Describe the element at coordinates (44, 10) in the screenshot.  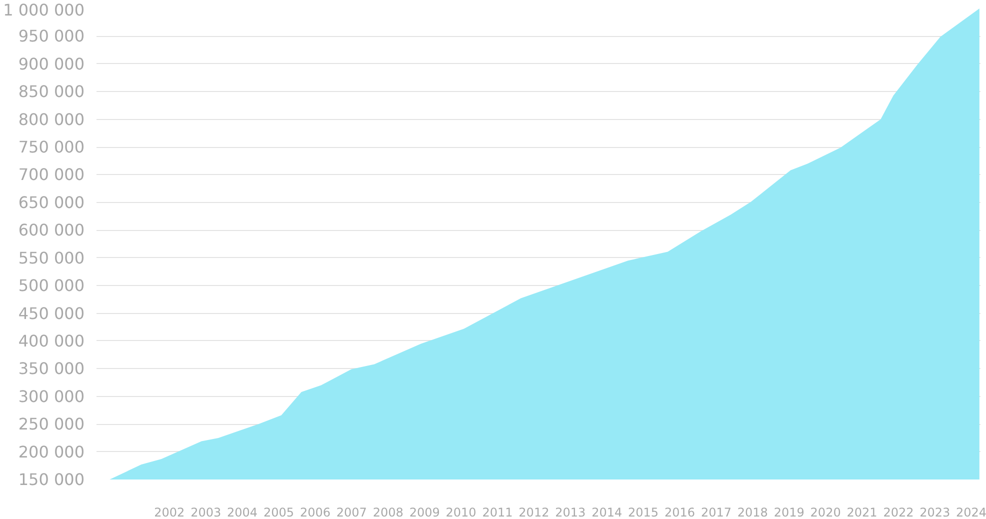
I see `y-tick-label: 1 000 000` at that location.